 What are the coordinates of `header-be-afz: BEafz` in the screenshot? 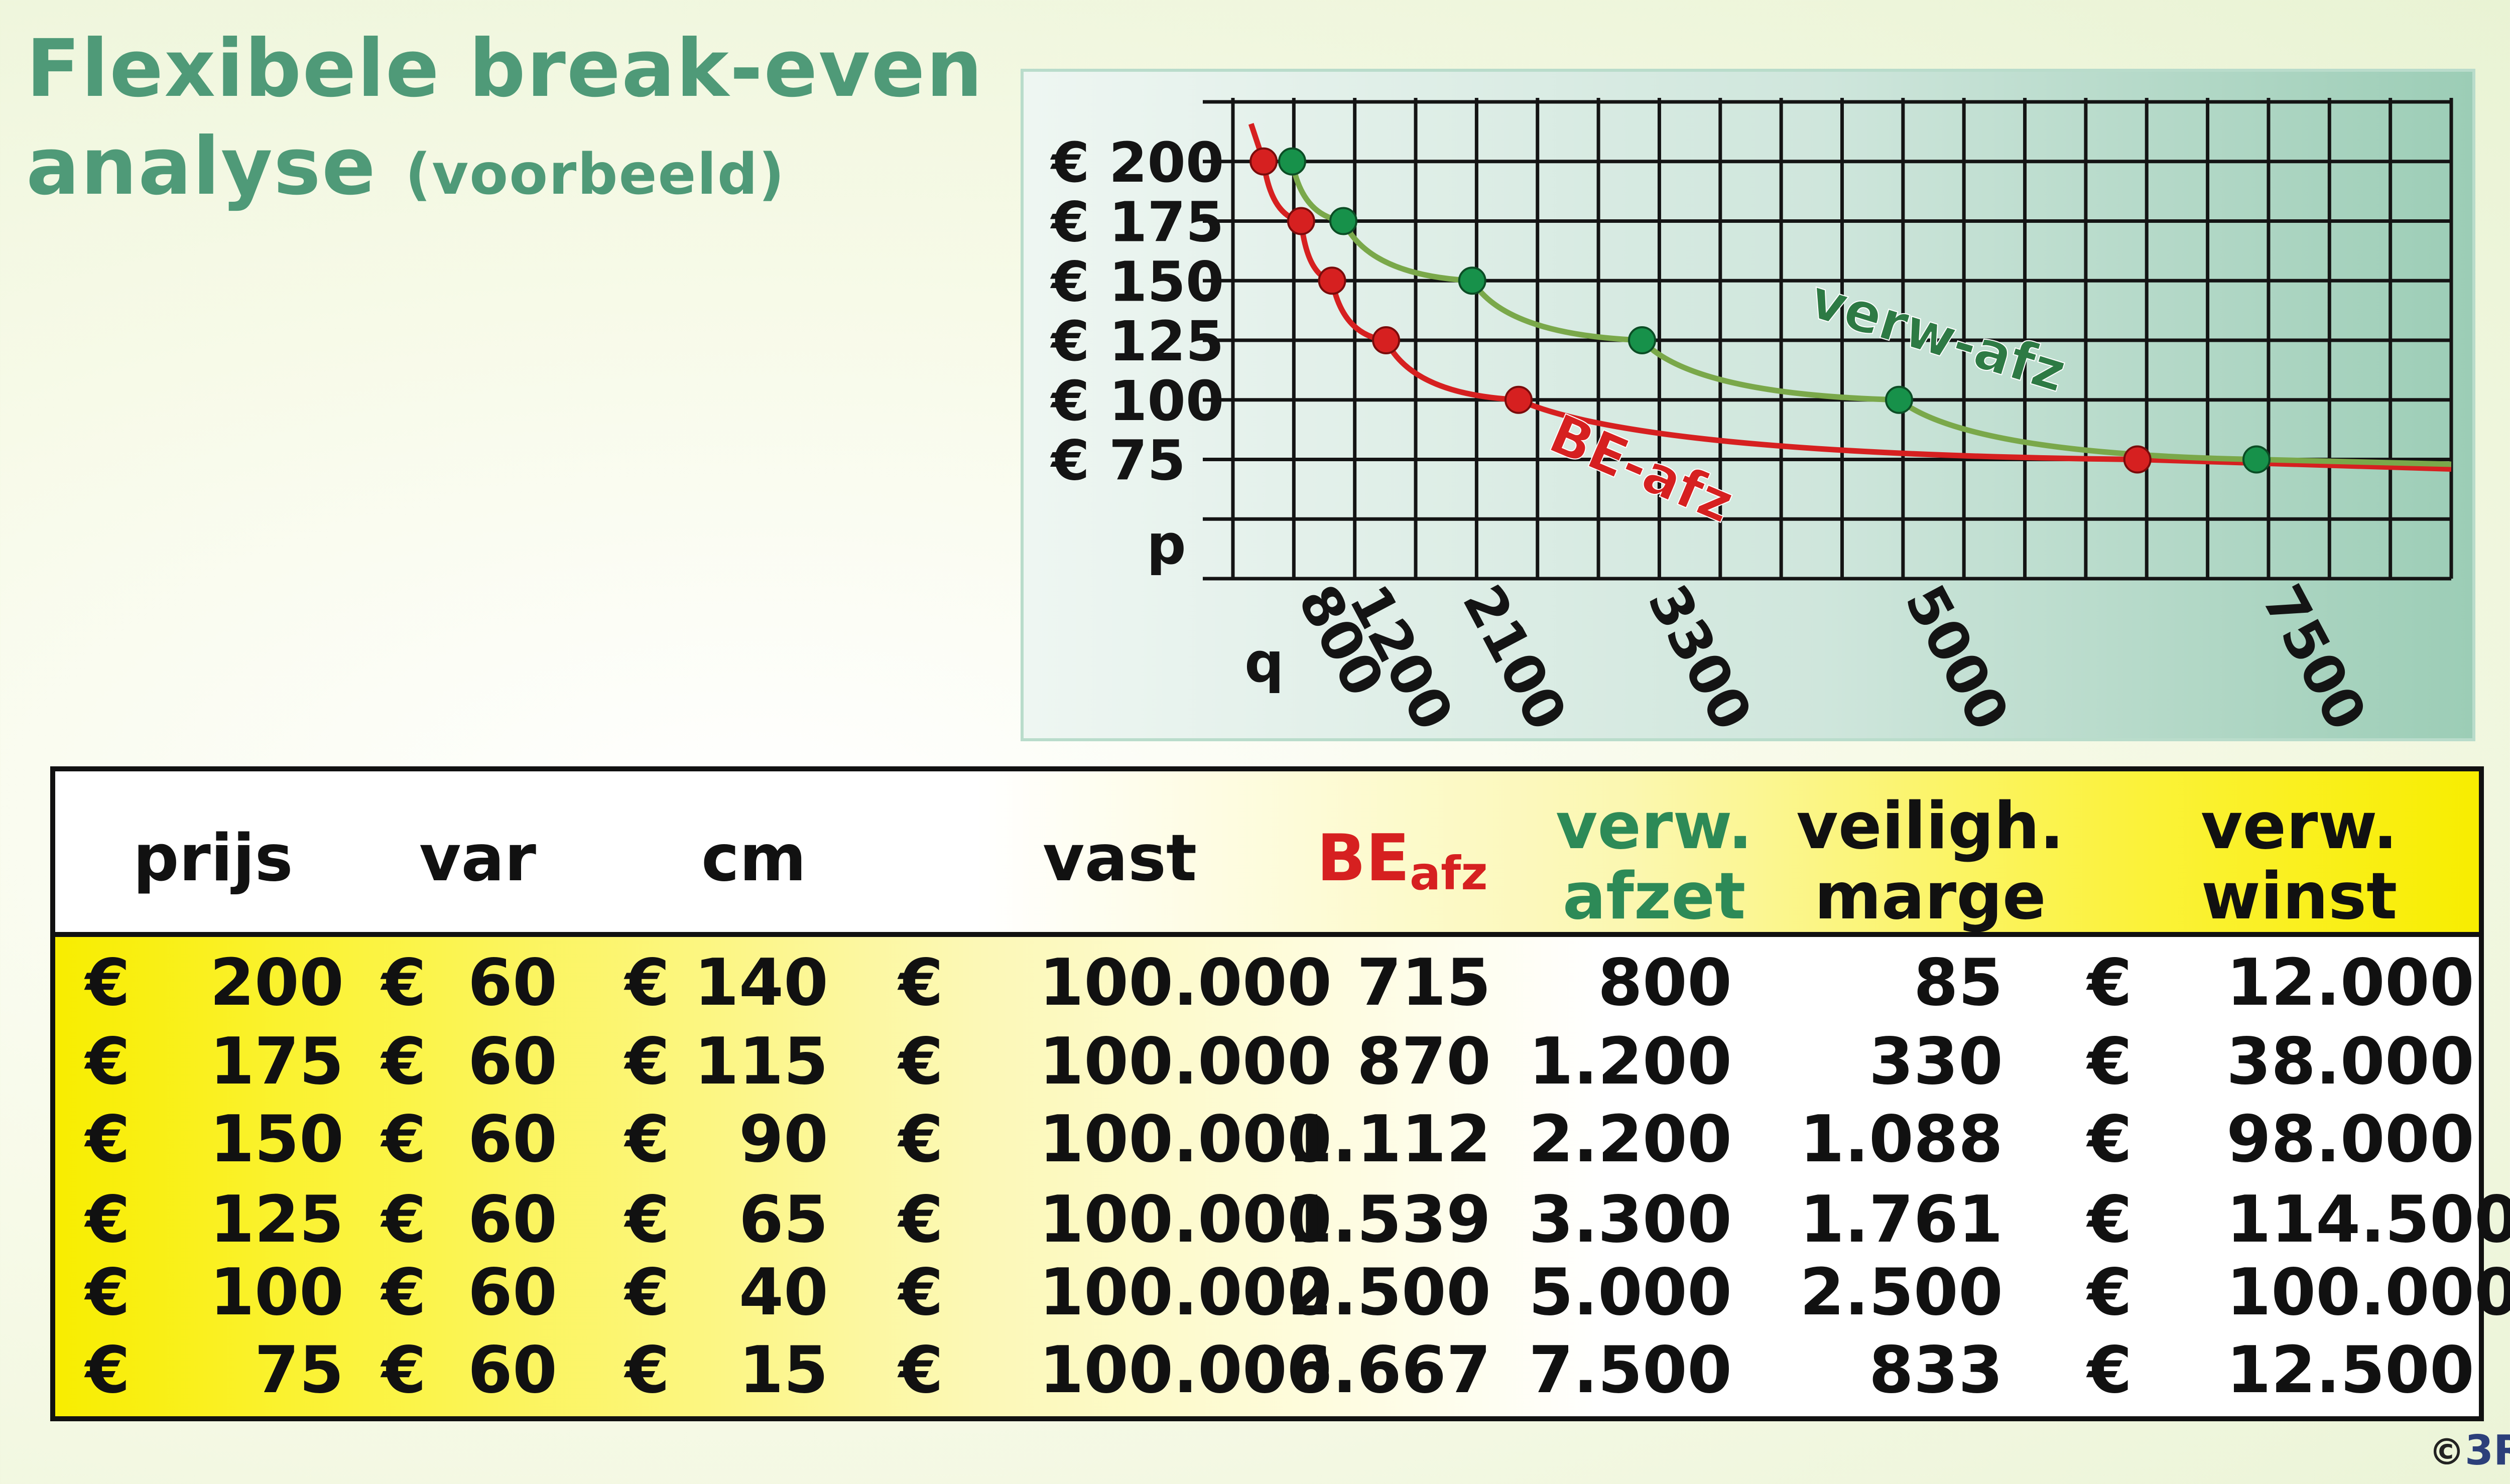 It's located at (1402, 864).